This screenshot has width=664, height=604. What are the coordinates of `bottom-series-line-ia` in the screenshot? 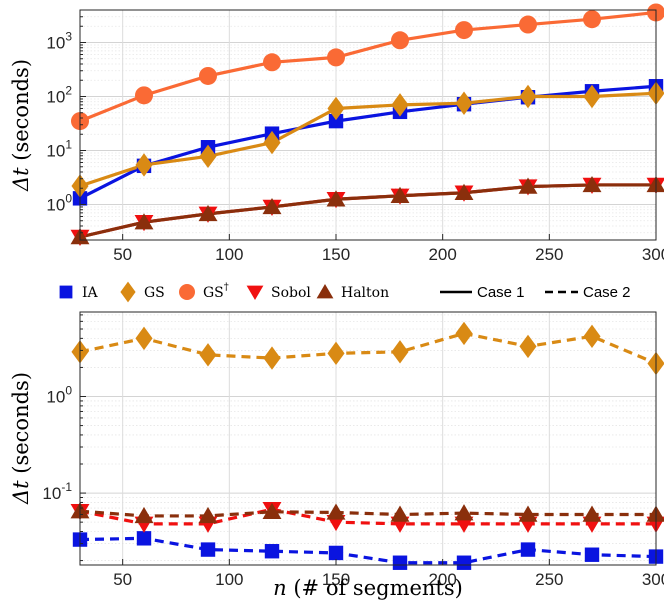 It's located at (368, 550).